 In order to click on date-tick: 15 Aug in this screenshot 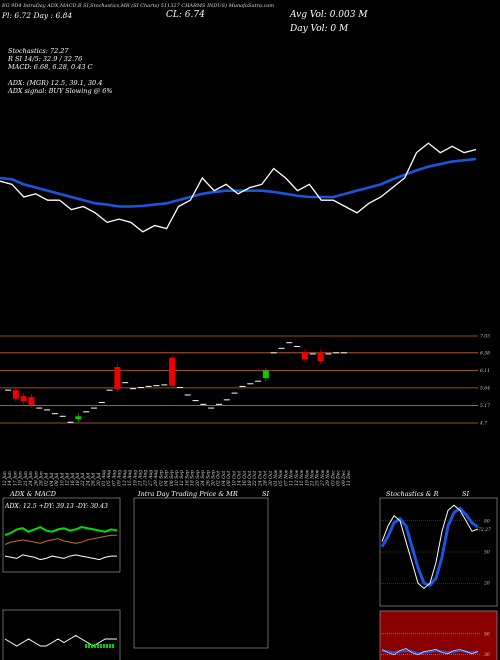, I will do `click(130, 478)`.